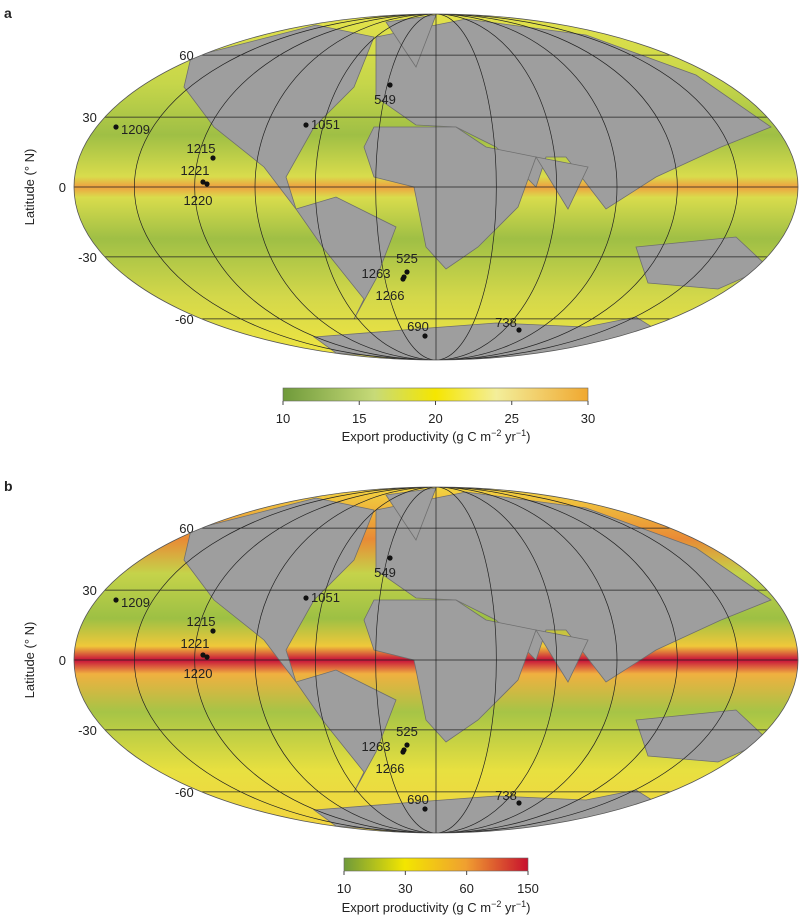 This screenshot has height=922, width=800. I want to click on colorbar-tick-label: 20, so click(435, 418).